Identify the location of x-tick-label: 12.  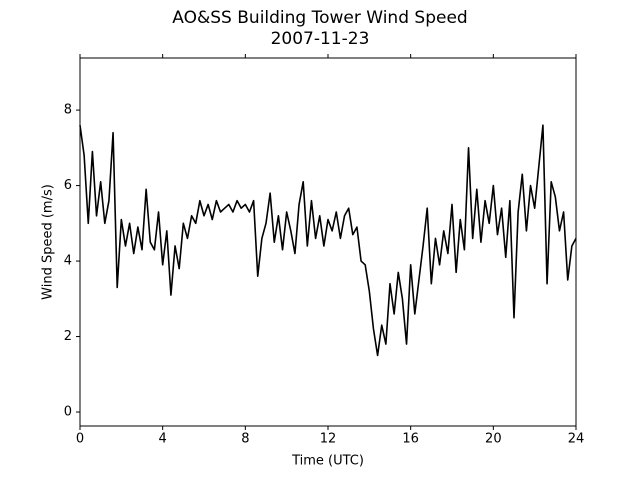
(328, 439).